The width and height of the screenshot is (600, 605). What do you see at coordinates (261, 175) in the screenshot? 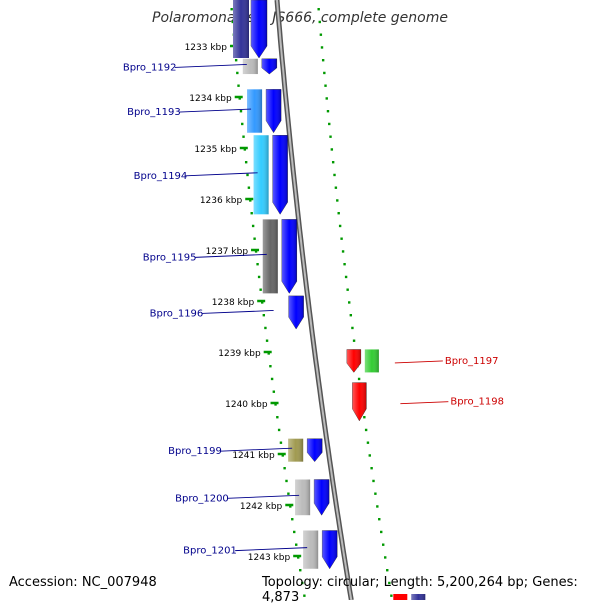
I see `cog-bpro-1194-shade` at bounding box center [261, 175].